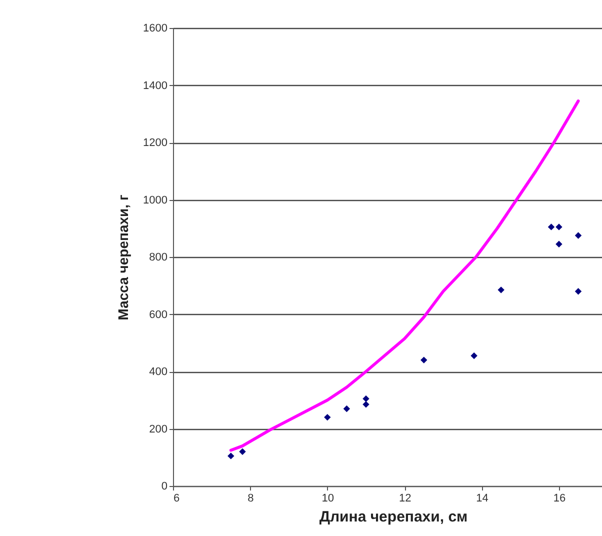 The height and width of the screenshot is (536, 602). Describe the element at coordinates (482, 498) in the screenshot. I see `x-tick-label: 14` at that location.